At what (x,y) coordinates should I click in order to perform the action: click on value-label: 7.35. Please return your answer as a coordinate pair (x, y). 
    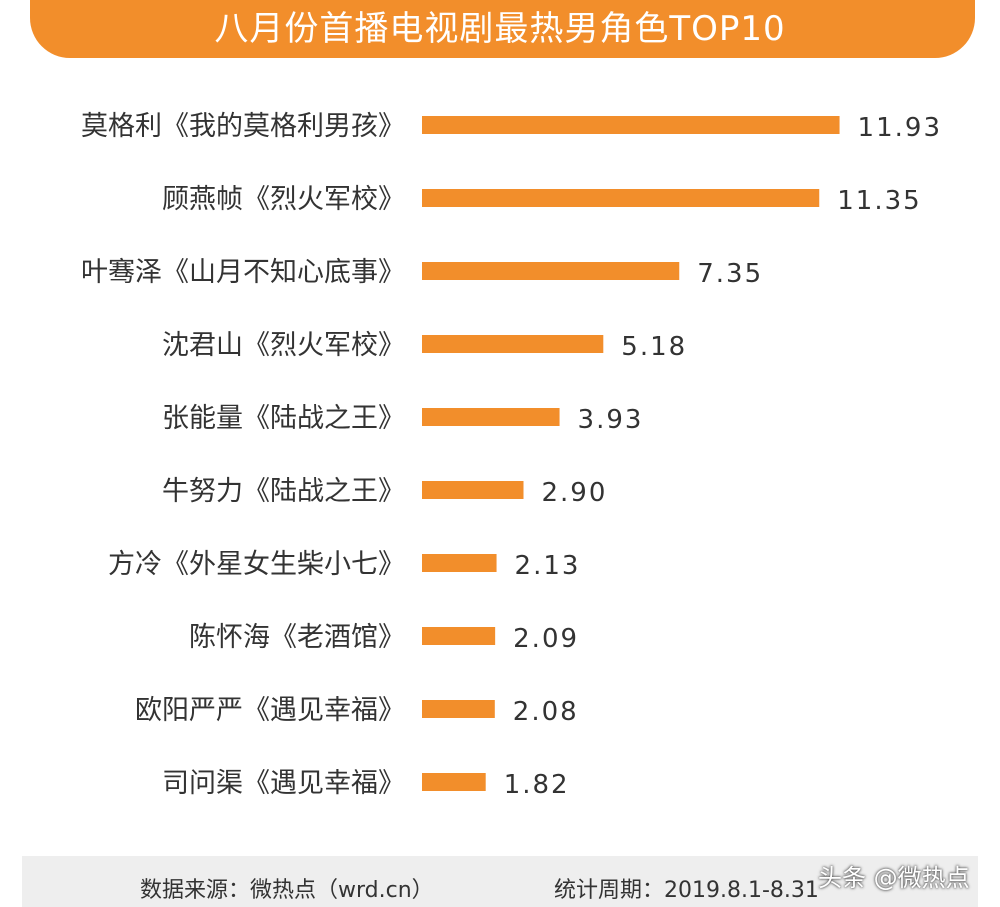
    Looking at the image, I should click on (730, 274).